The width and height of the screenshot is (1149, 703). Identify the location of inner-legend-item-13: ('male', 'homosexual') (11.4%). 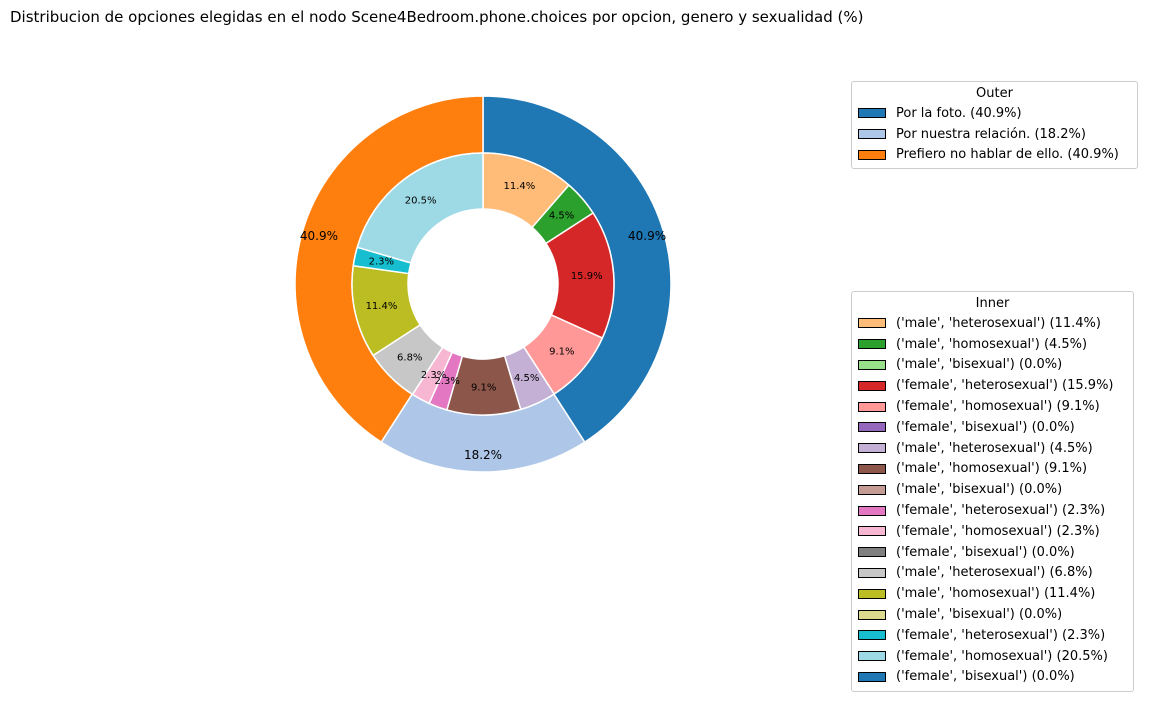
(992, 593).